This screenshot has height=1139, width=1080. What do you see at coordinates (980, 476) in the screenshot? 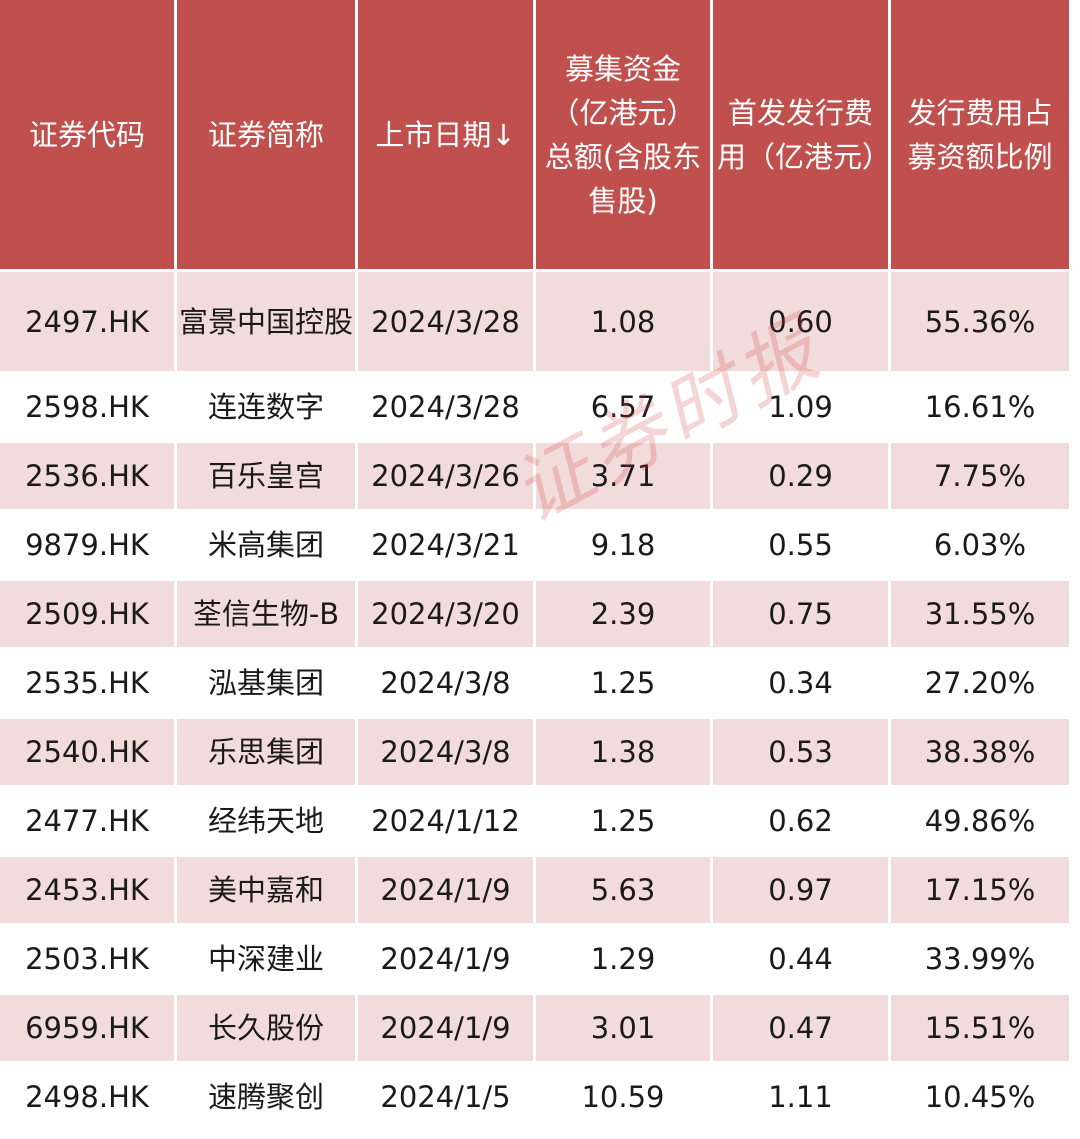
I see `cell-ratio: 7.75%` at bounding box center [980, 476].